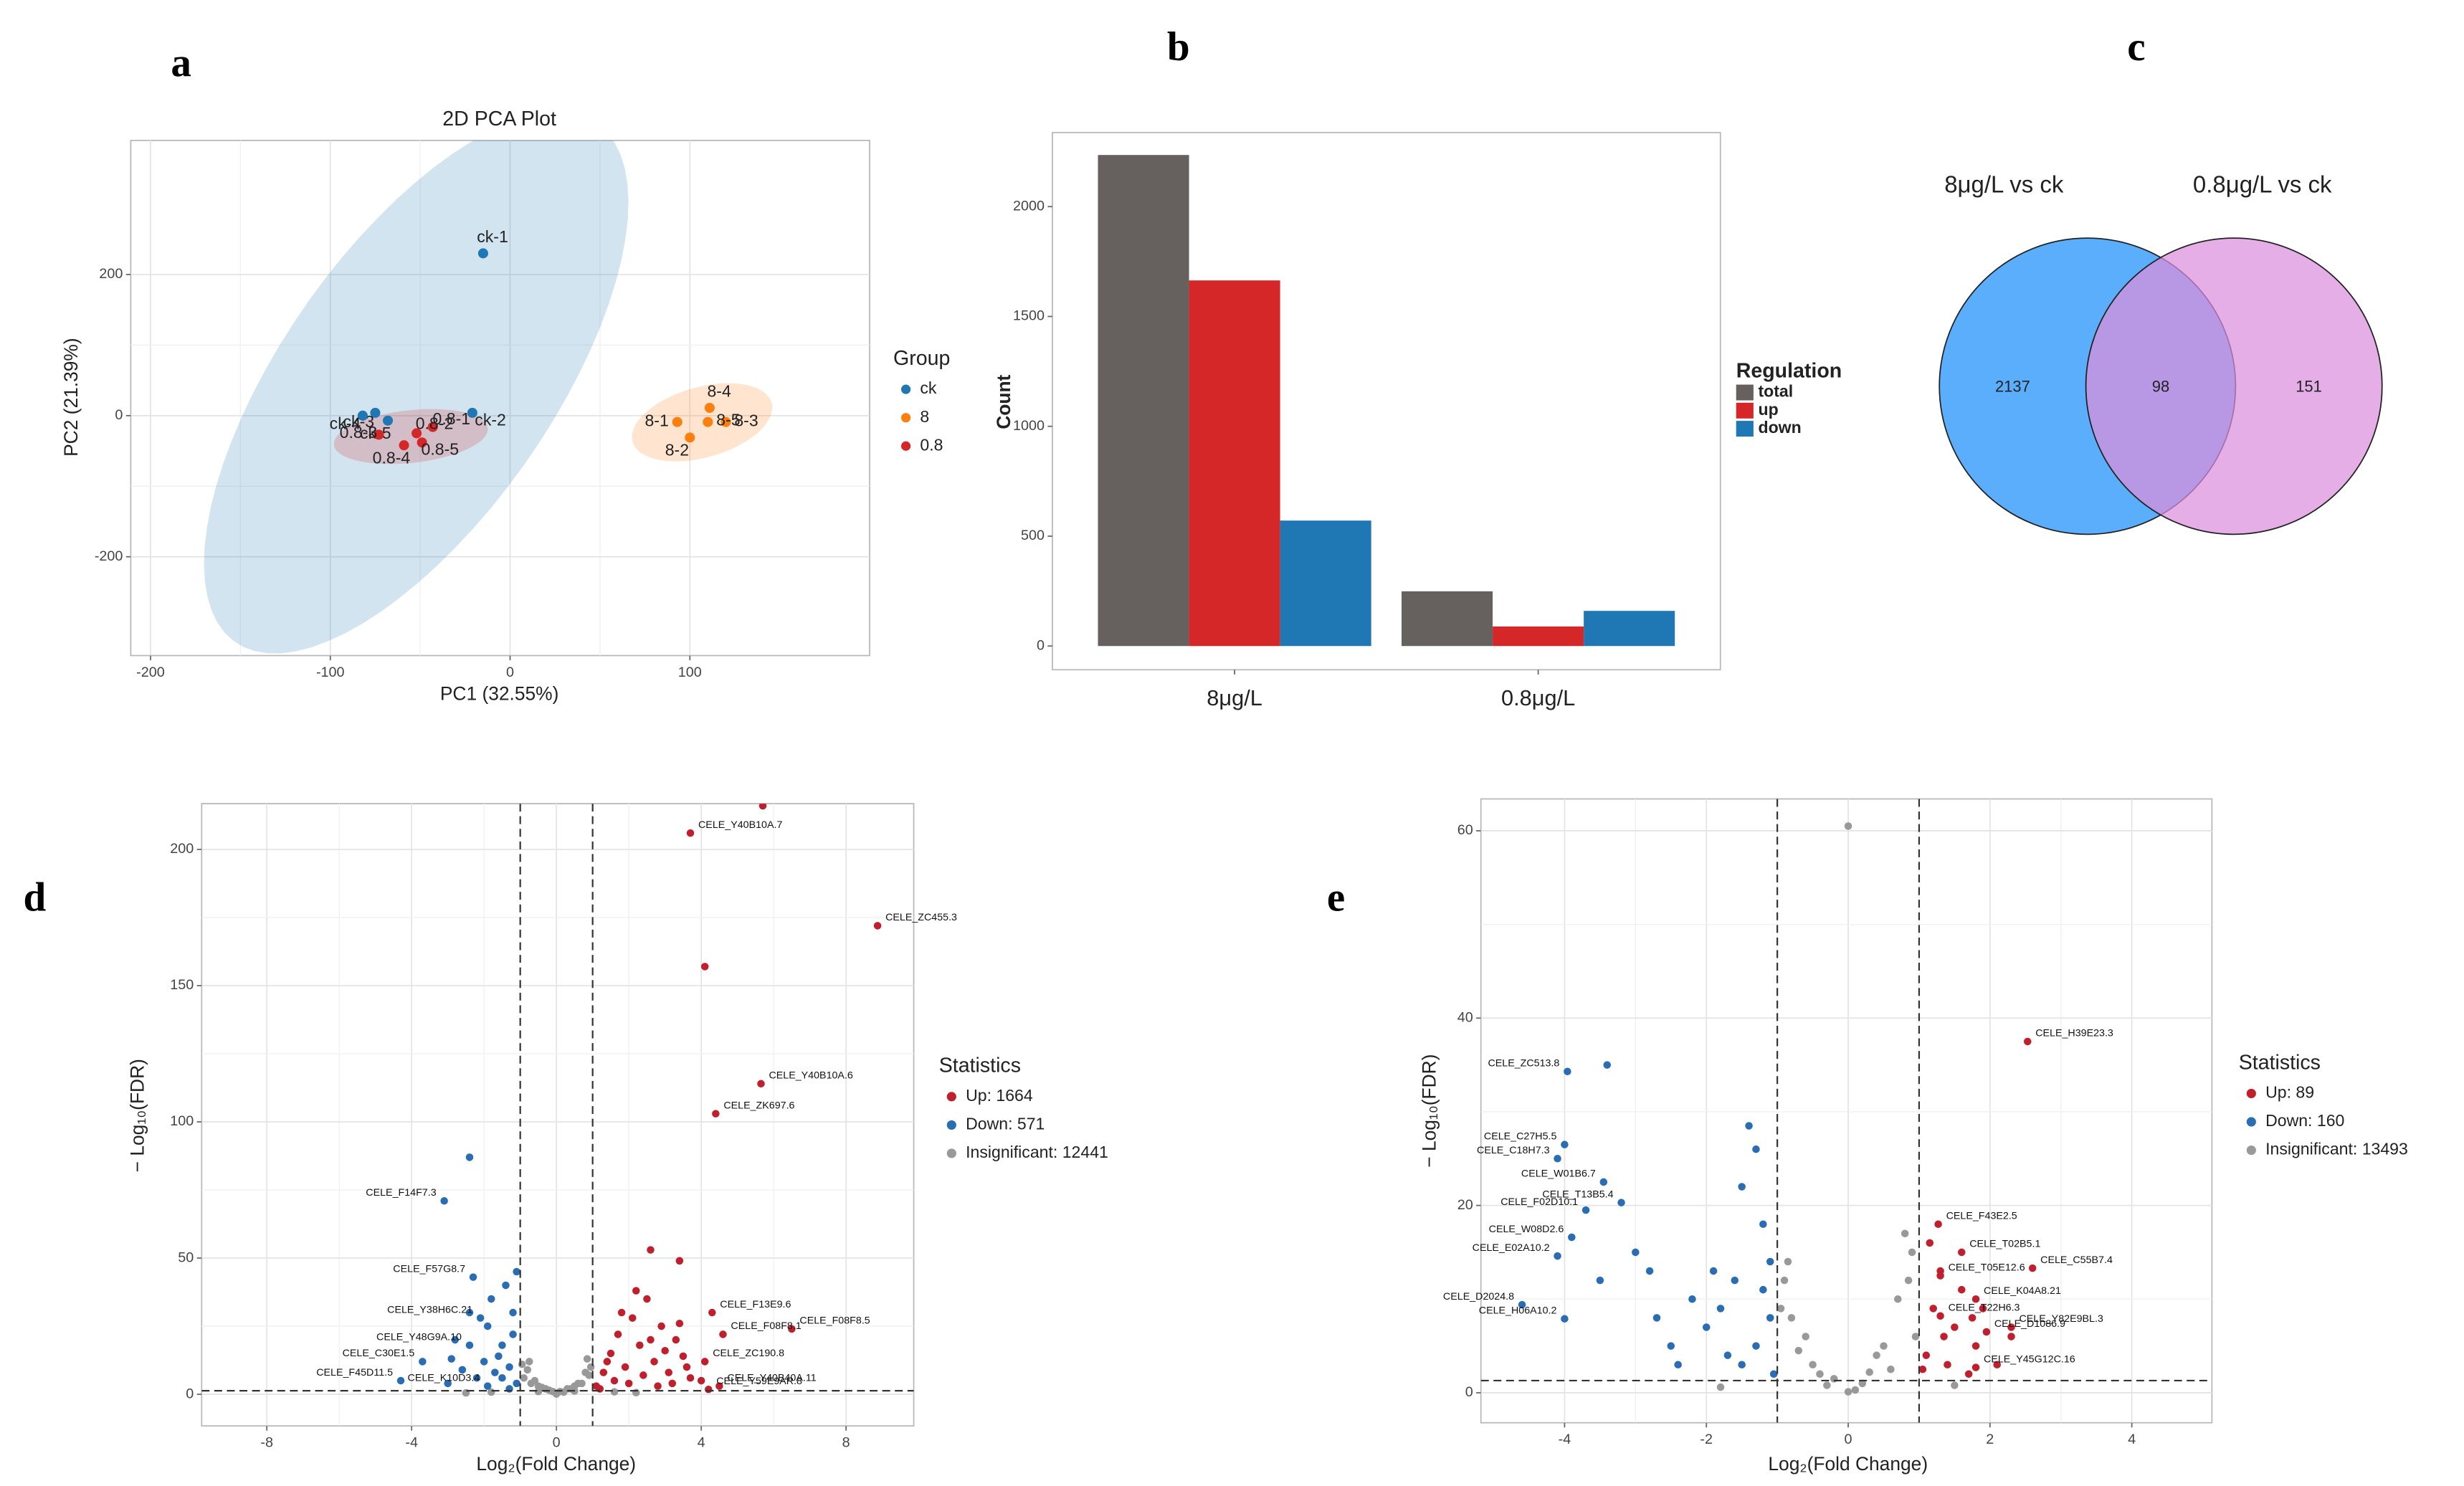 This screenshot has width=2464, height=1486. Describe the element at coordinates (1029, 426) in the screenshot. I see `y-tick-label: 1000` at that location.